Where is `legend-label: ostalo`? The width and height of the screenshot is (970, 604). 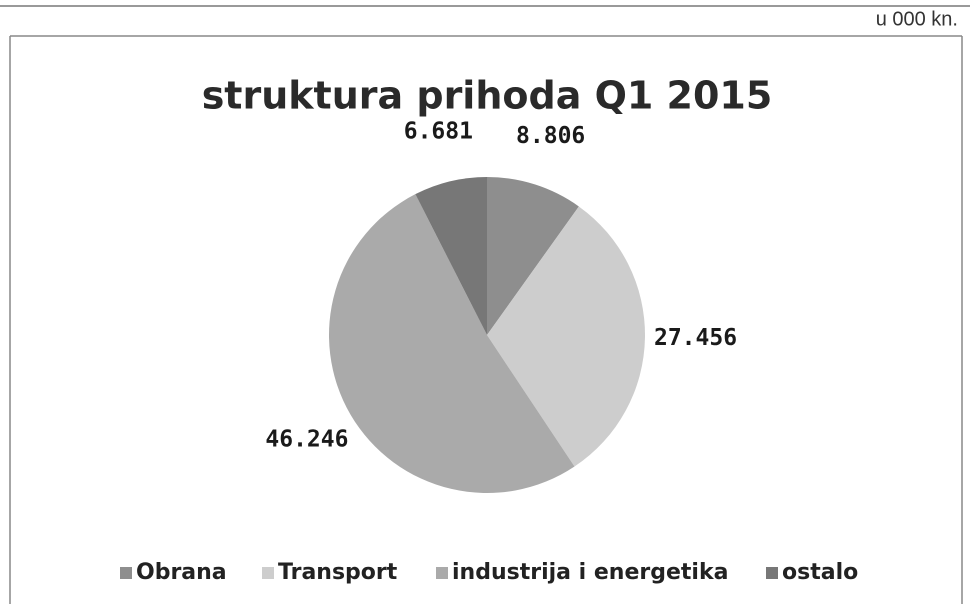
legend-label: ostalo is located at coordinates (820, 572).